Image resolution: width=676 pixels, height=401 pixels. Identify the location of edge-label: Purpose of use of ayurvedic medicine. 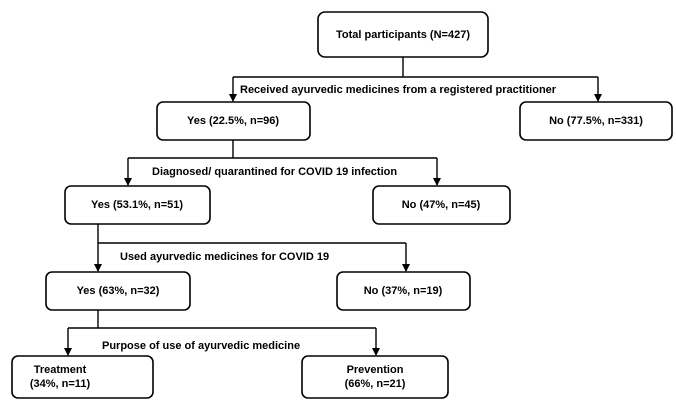
(201, 346).